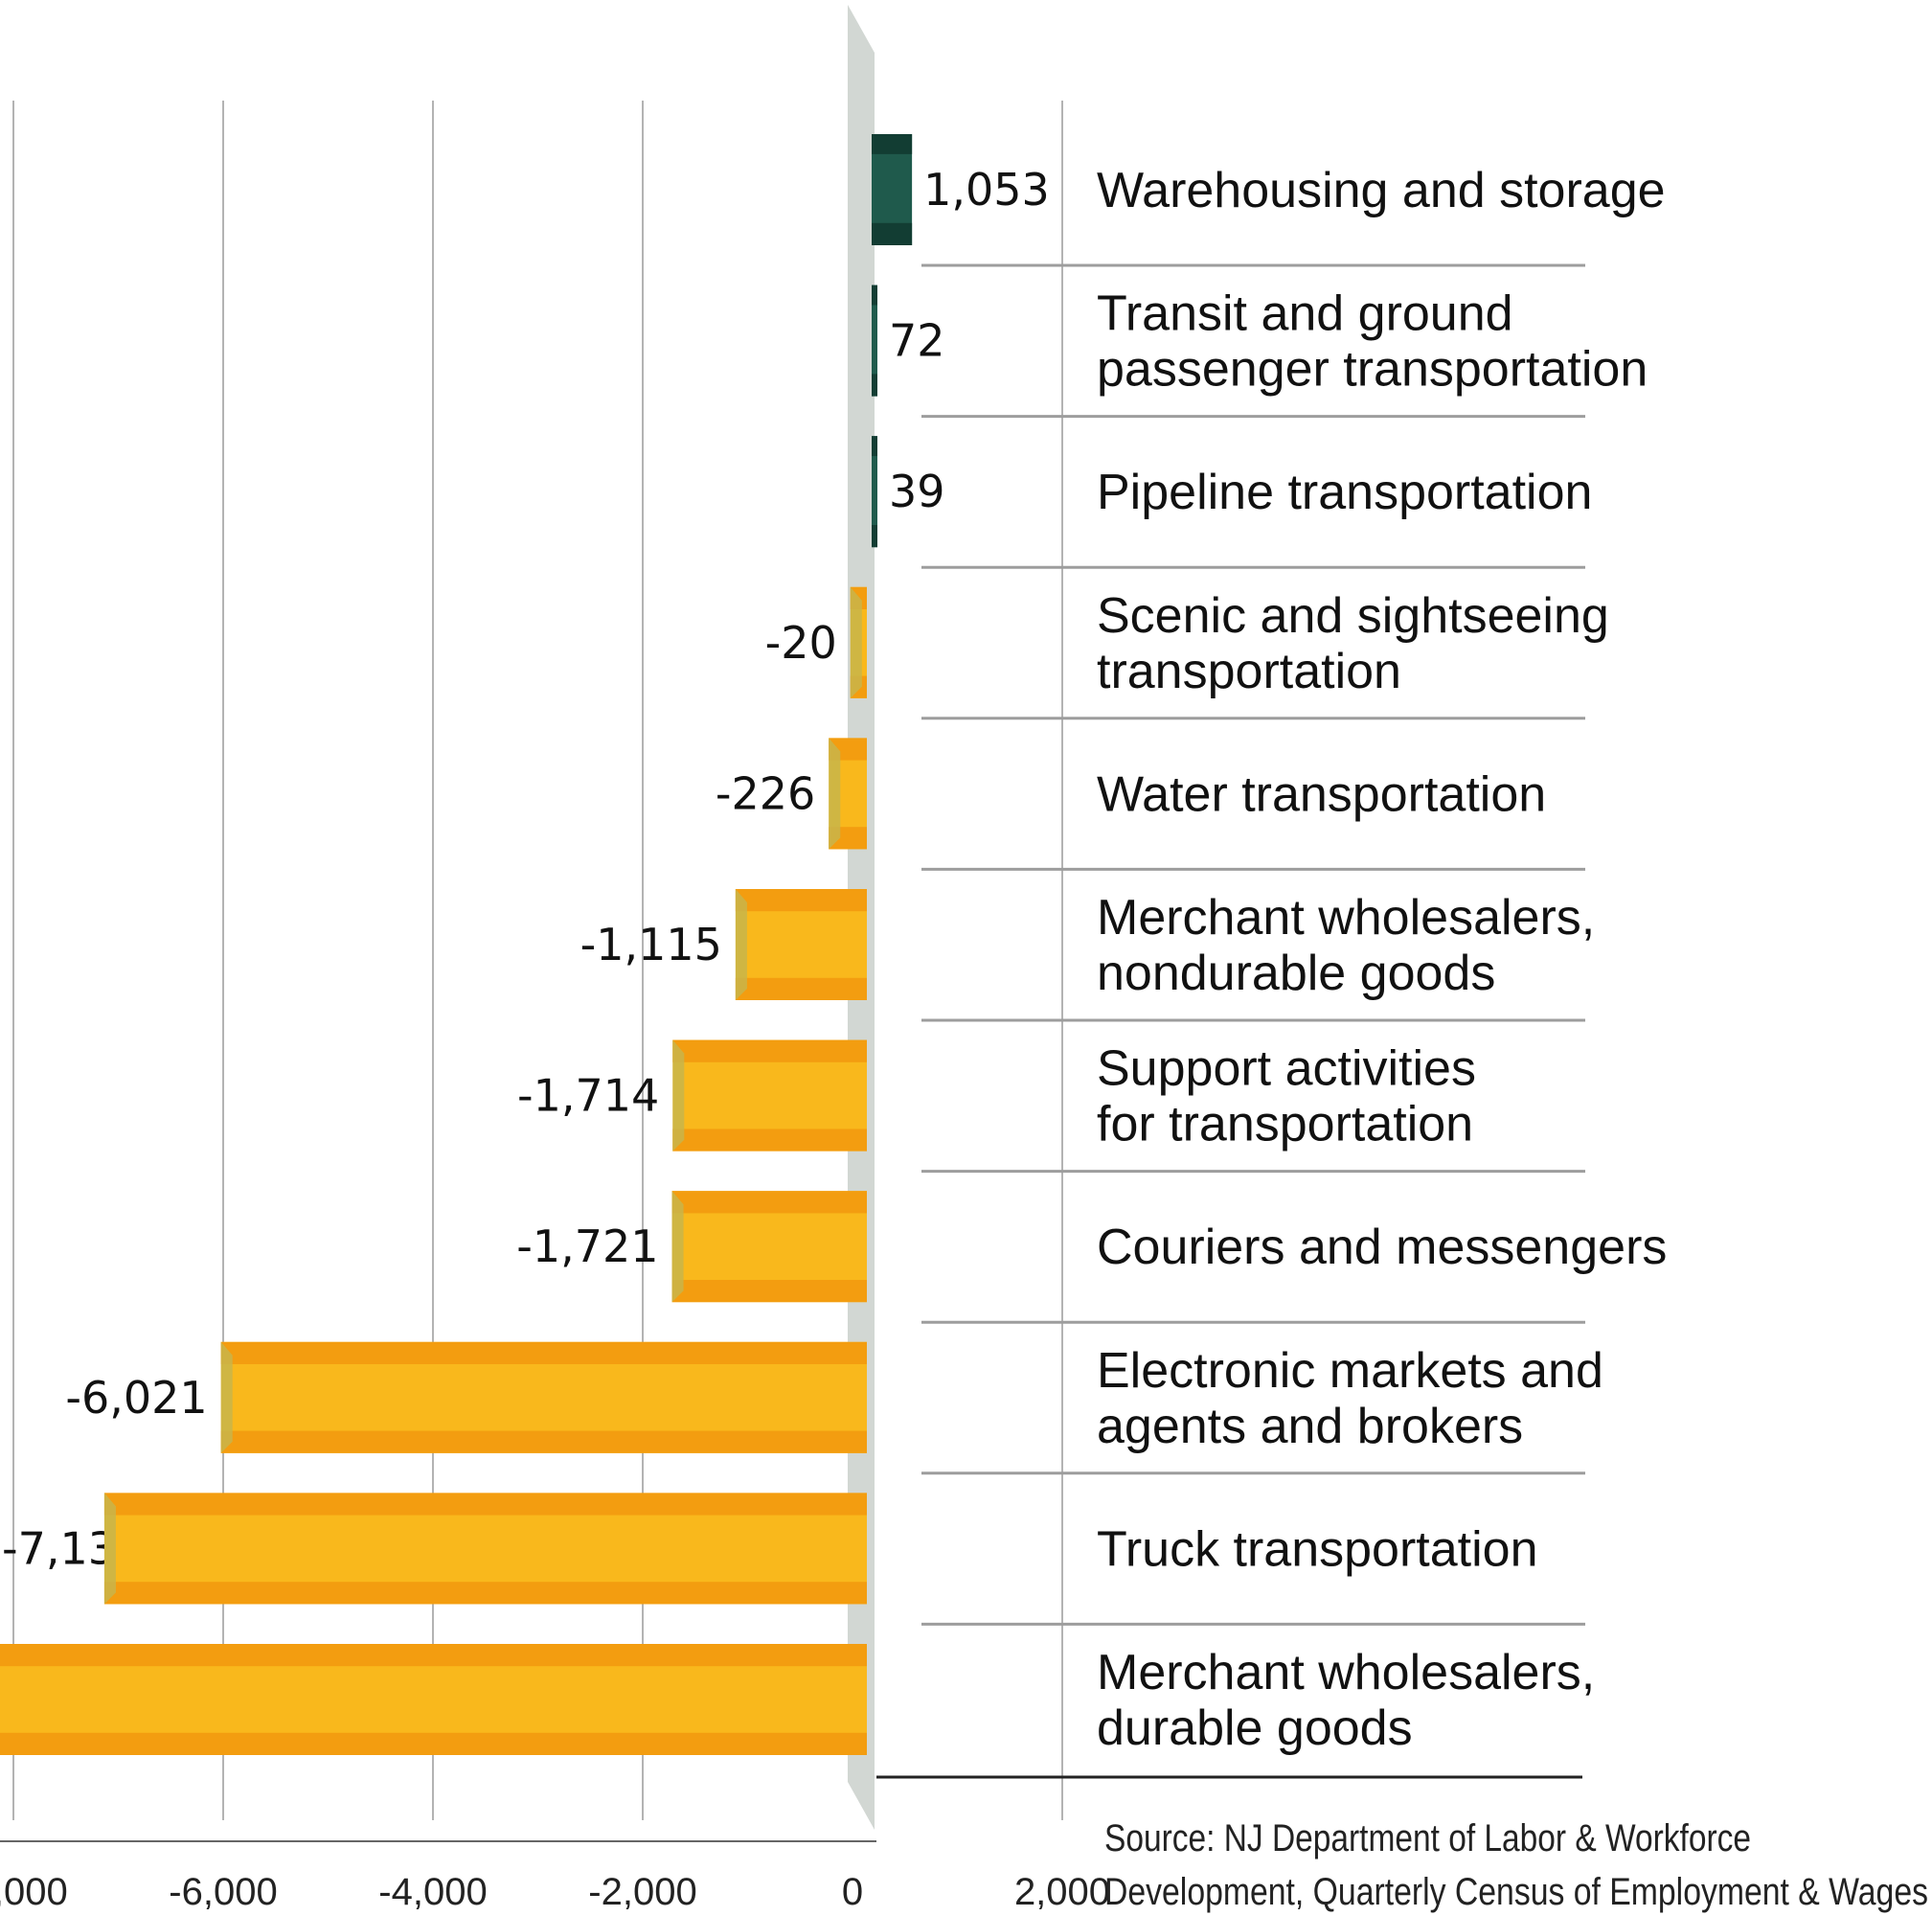 The width and height of the screenshot is (1932, 1916). What do you see at coordinates (801, 643) in the screenshot?
I see `data-label: -20` at bounding box center [801, 643].